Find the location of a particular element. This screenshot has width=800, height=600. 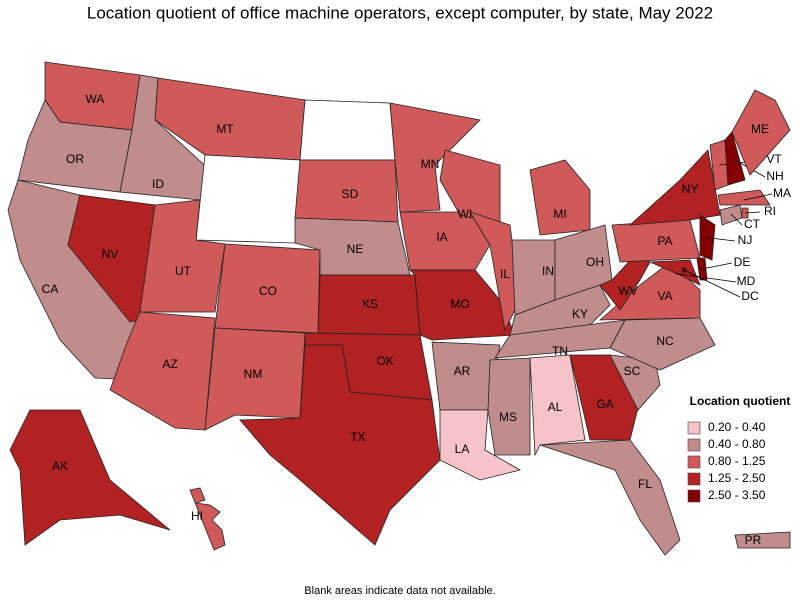

state-label: NV is located at coordinates (110, 254).